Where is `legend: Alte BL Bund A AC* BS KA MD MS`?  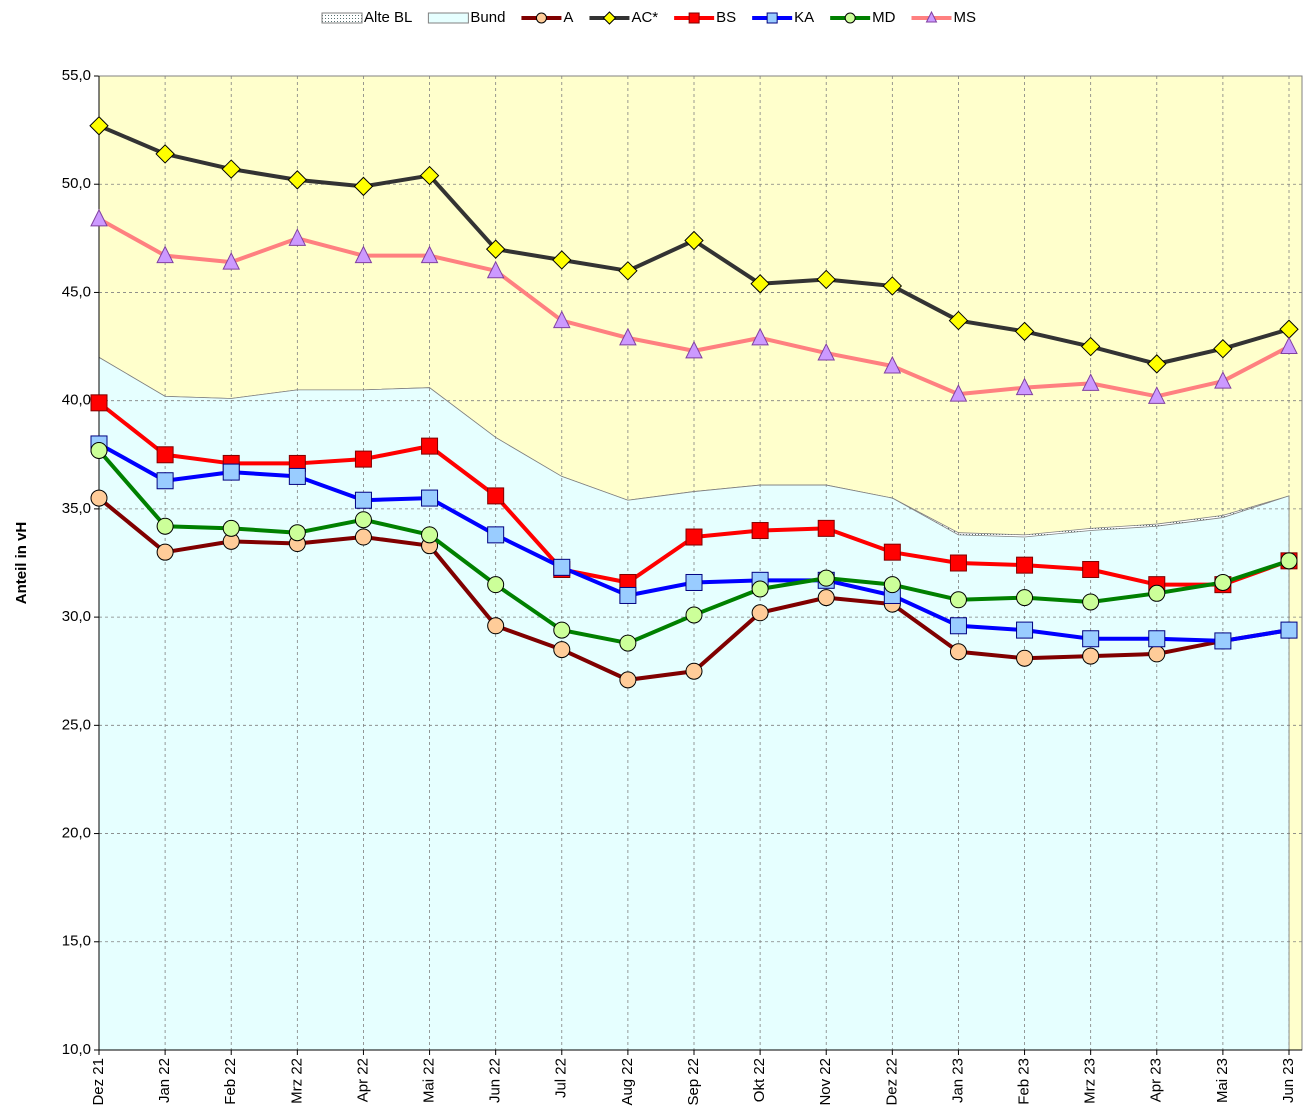
legend: Alte BL Bund A AC* BS KA MD MS is located at coordinates (648, 17).